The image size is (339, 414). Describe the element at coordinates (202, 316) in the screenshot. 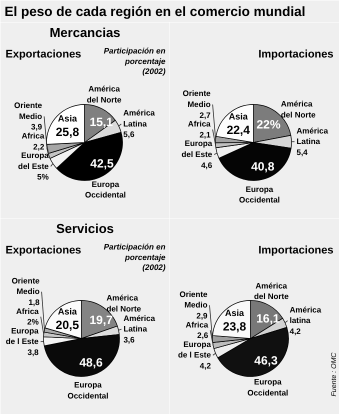

I see `data-label: 2,9` at that location.